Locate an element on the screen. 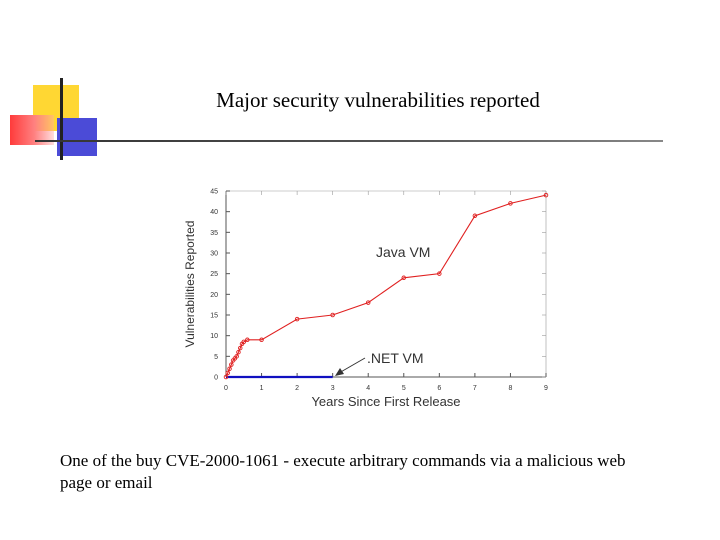  x-tick-label: 7 is located at coordinates (475, 388).